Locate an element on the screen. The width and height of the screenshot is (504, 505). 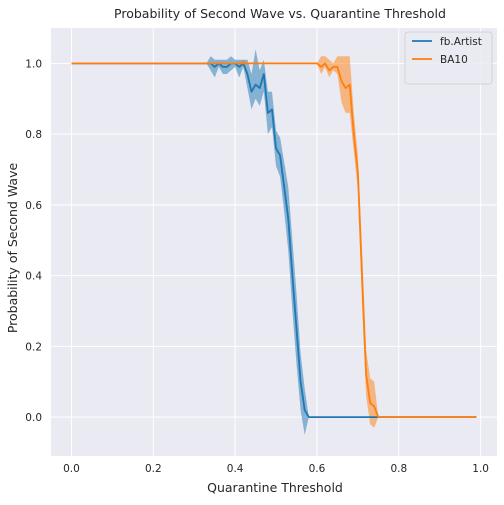
legend: fb.Artist BA10 is located at coordinates (448, 58).